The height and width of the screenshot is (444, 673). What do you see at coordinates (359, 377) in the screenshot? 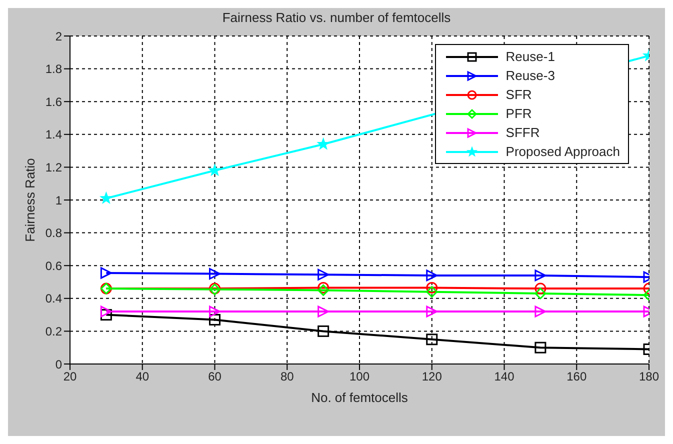
I see `x-tick-label: 100` at bounding box center [359, 377].